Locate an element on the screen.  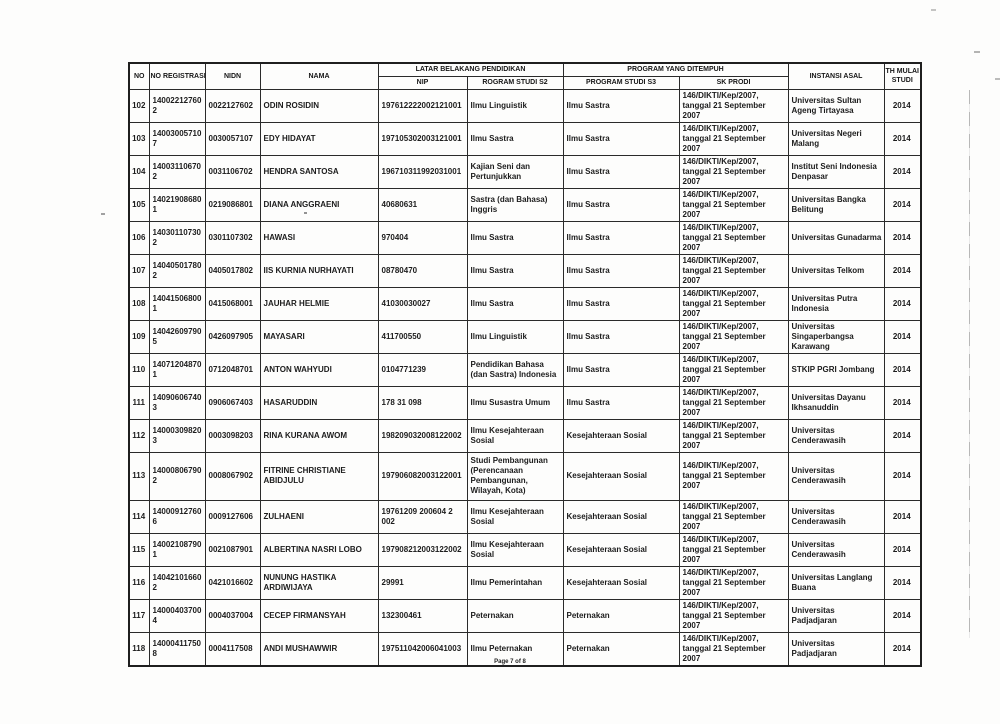
cell-instansi: Universitas Dayanu Ikhsanuddin is located at coordinates (836, 402).